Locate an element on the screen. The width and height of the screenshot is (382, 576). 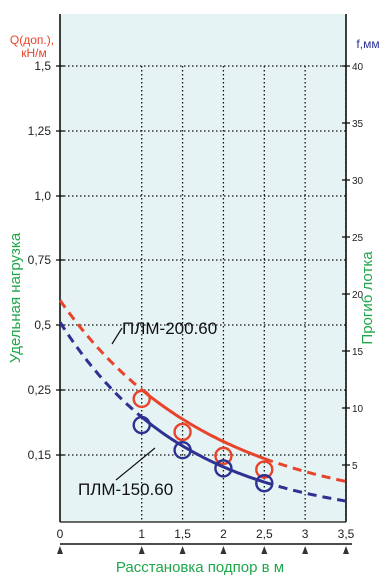
series-0-solid is located at coordinates (202, 424).